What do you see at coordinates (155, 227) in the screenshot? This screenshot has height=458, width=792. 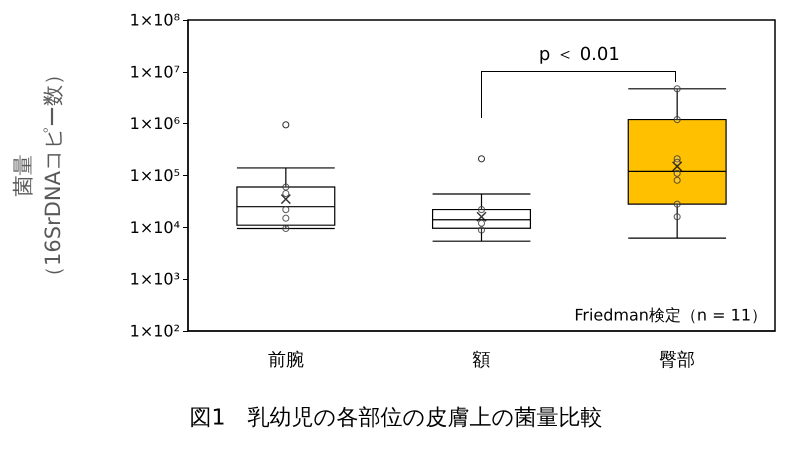 I see `y-tick-label: 1×10⁴` at bounding box center [155, 227].